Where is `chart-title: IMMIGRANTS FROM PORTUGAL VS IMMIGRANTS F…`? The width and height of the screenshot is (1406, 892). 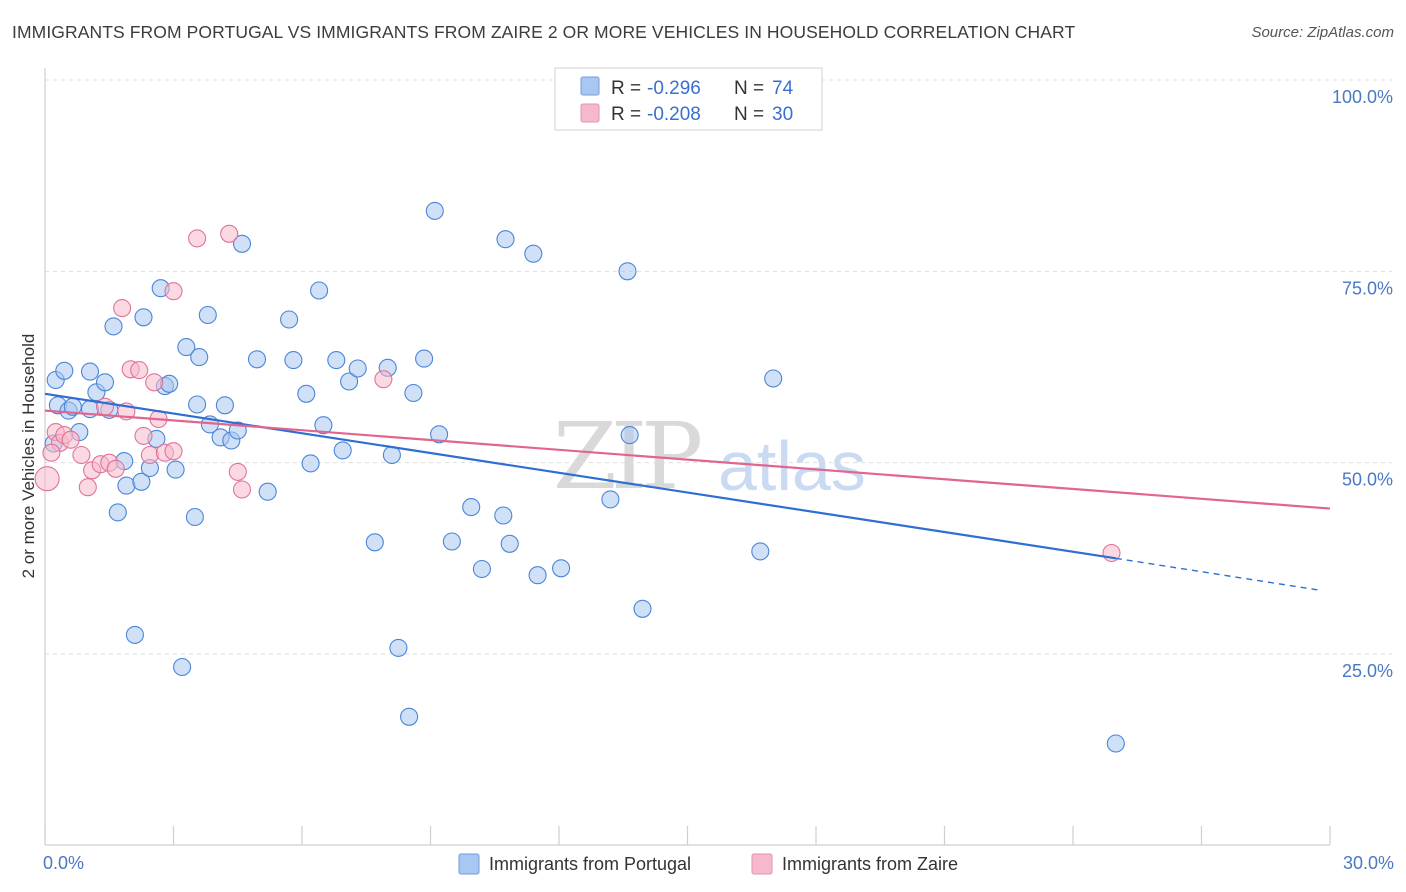 chart-title: IMMIGRANTS FROM PORTUGAL VS IMMIGRANTS F… is located at coordinates (544, 32).